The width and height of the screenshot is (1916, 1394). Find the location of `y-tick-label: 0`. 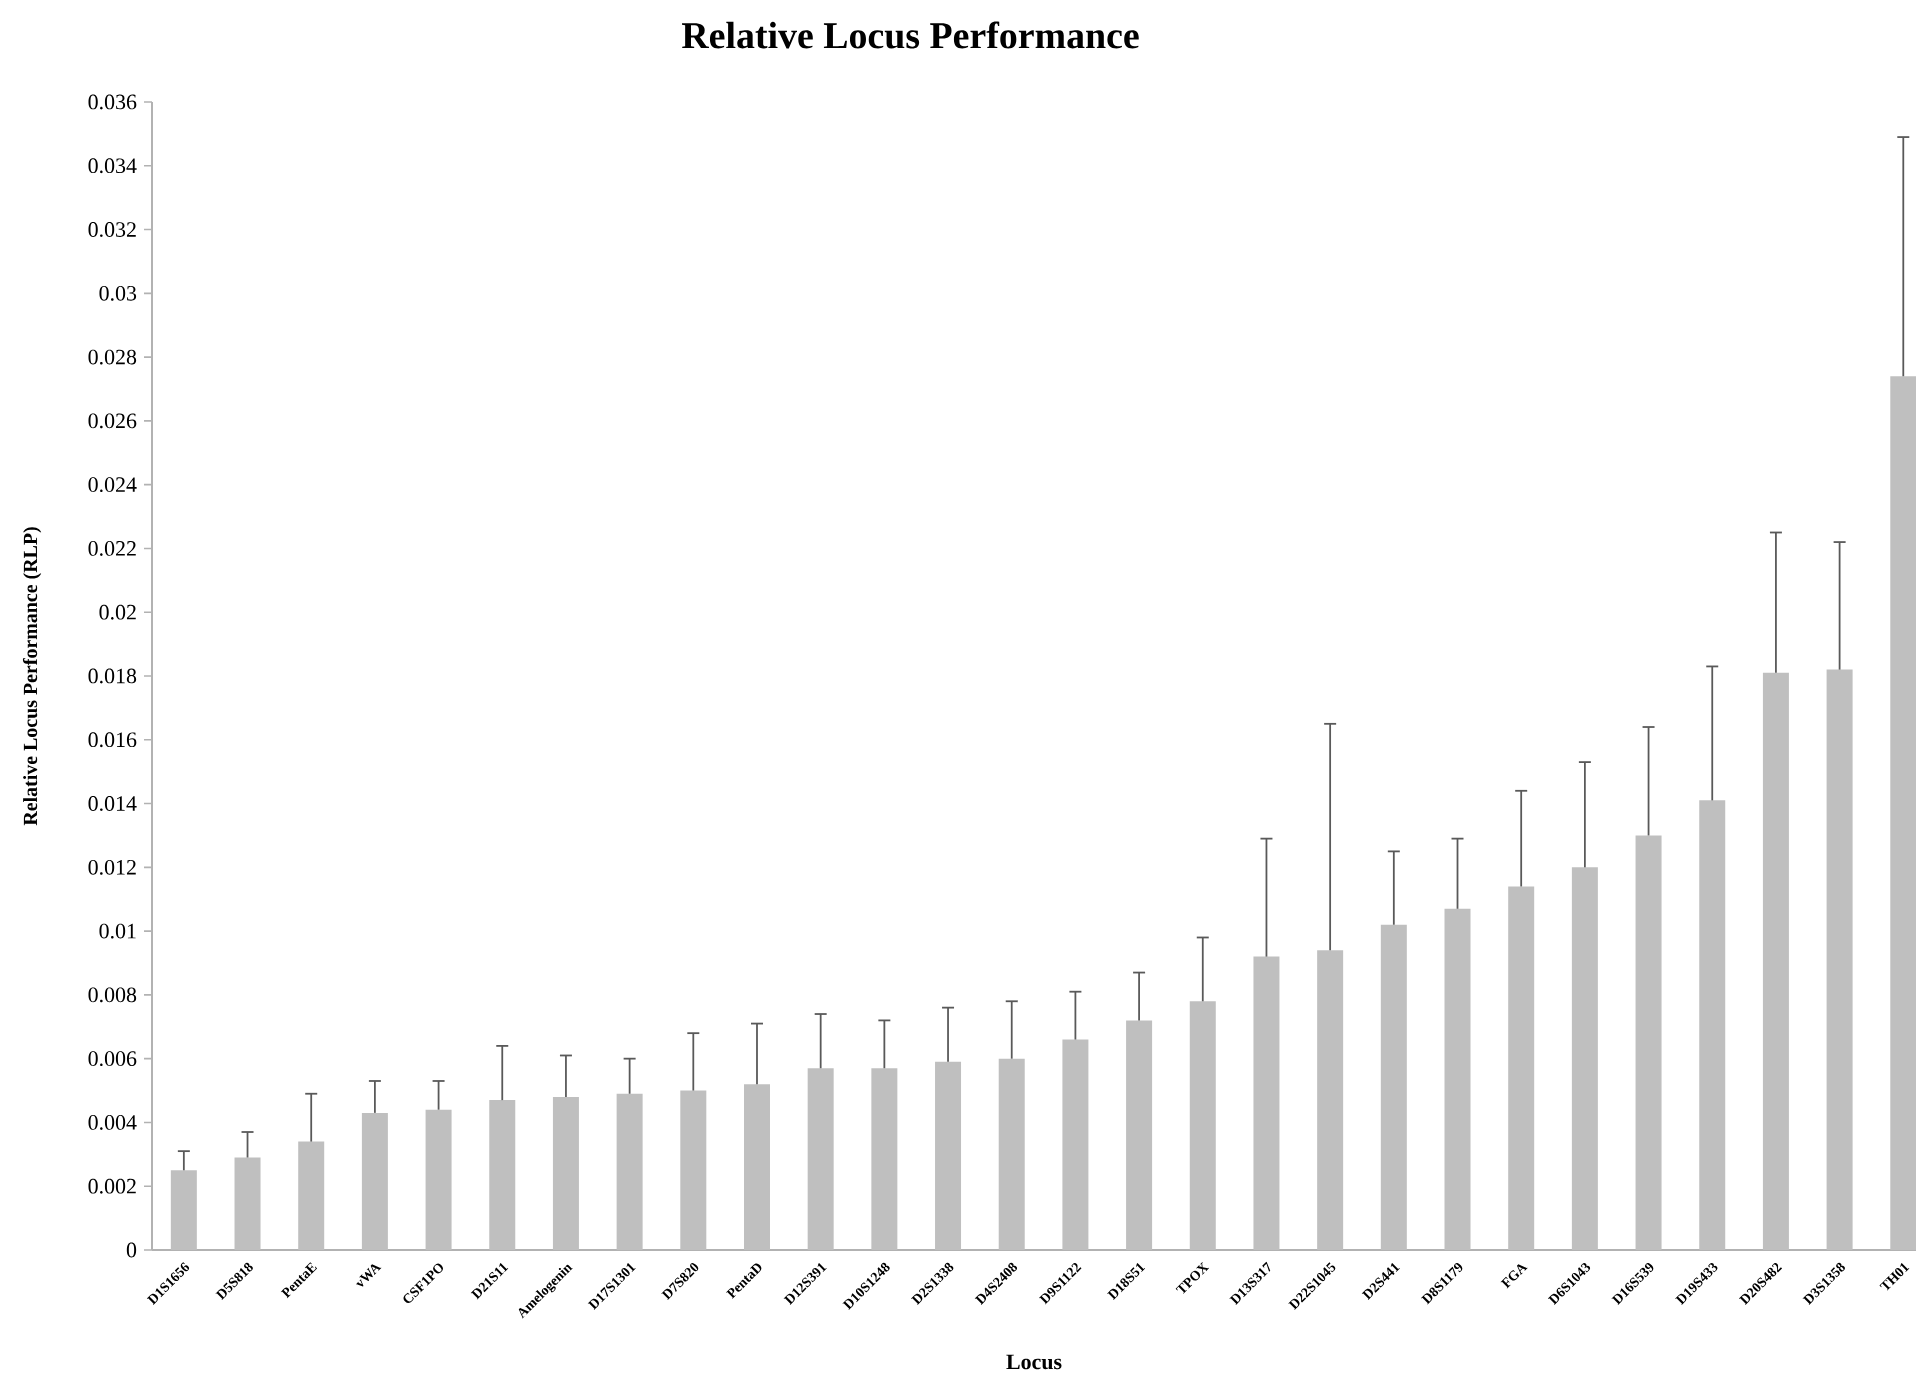

y-tick-label: 0 is located at coordinates (131, 1250).